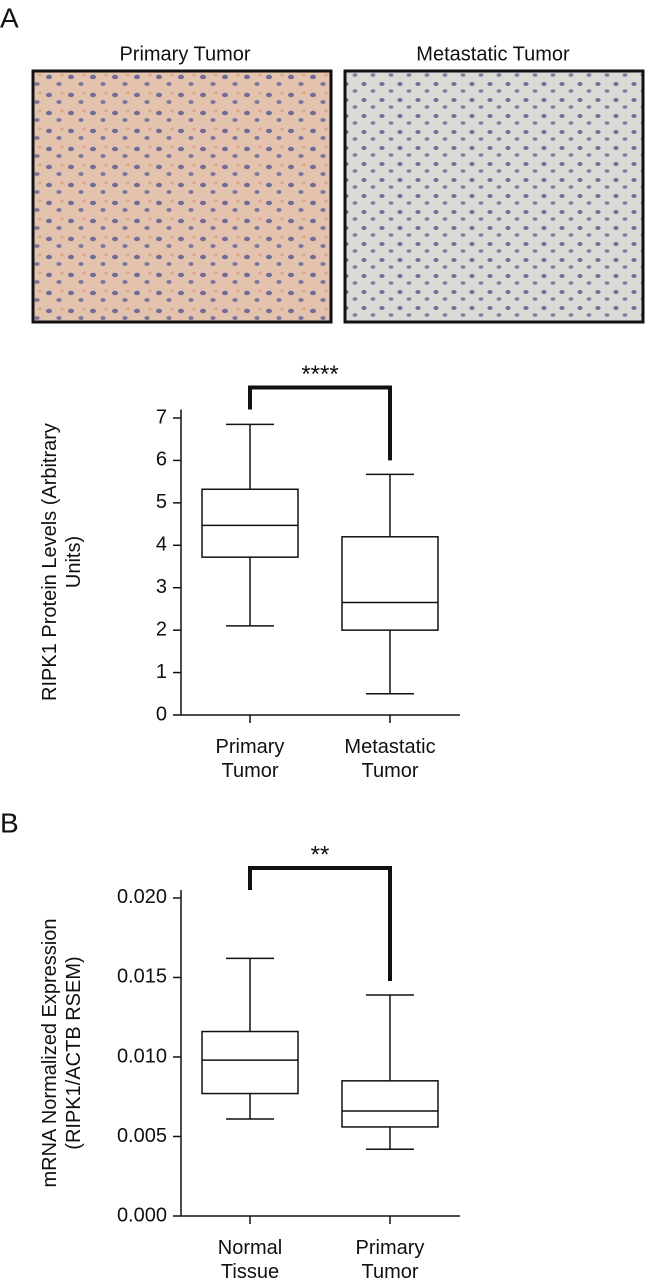 The width and height of the screenshot is (650, 1284). I want to click on y-tick-label: 0.010, so click(142, 1056).